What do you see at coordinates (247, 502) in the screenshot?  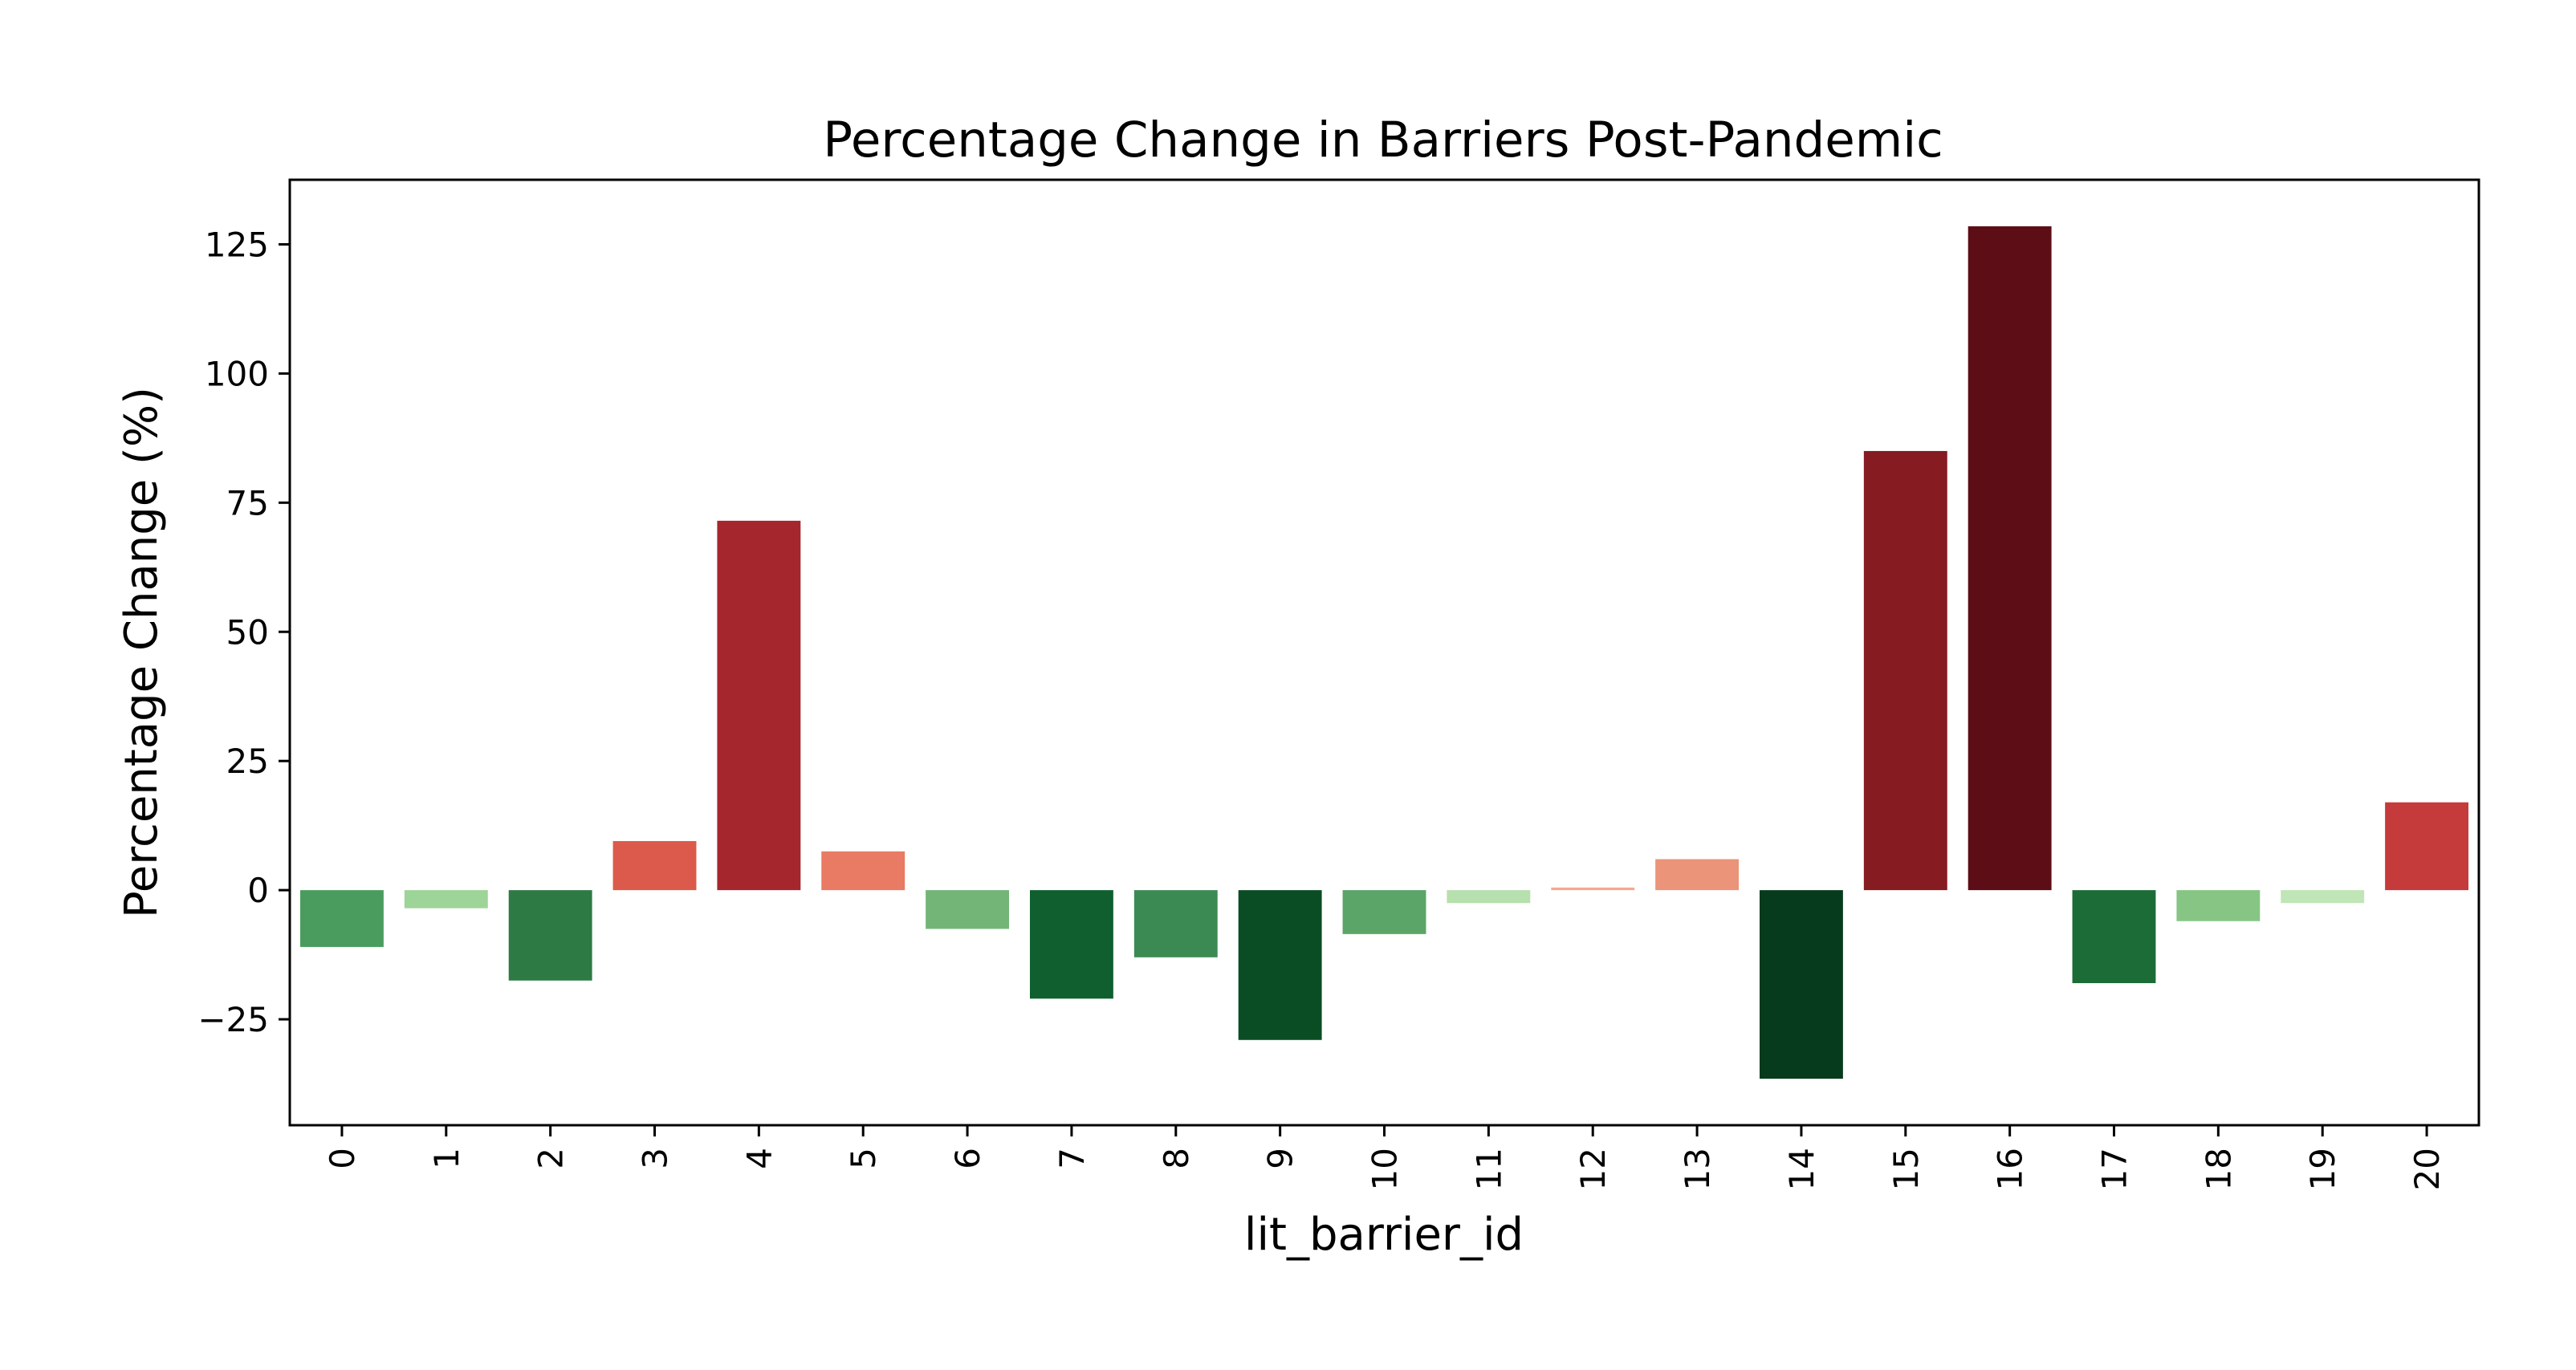 I see `y-tick-label: 75` at bounding box center [247, 502].